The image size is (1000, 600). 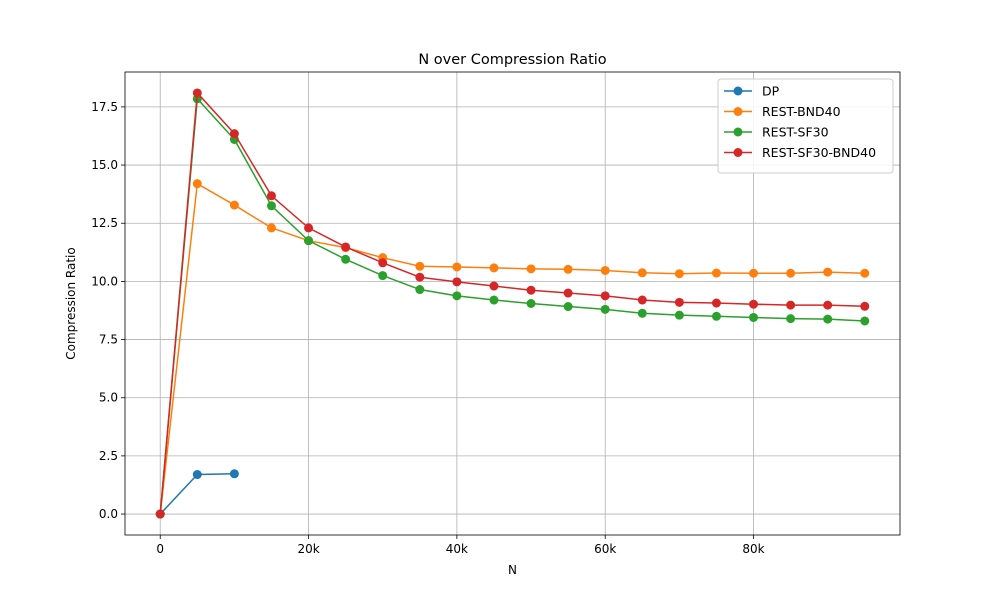 I want to click on legend-entry-rest-sf30: REST-SF30, so click(x=776, y=132).